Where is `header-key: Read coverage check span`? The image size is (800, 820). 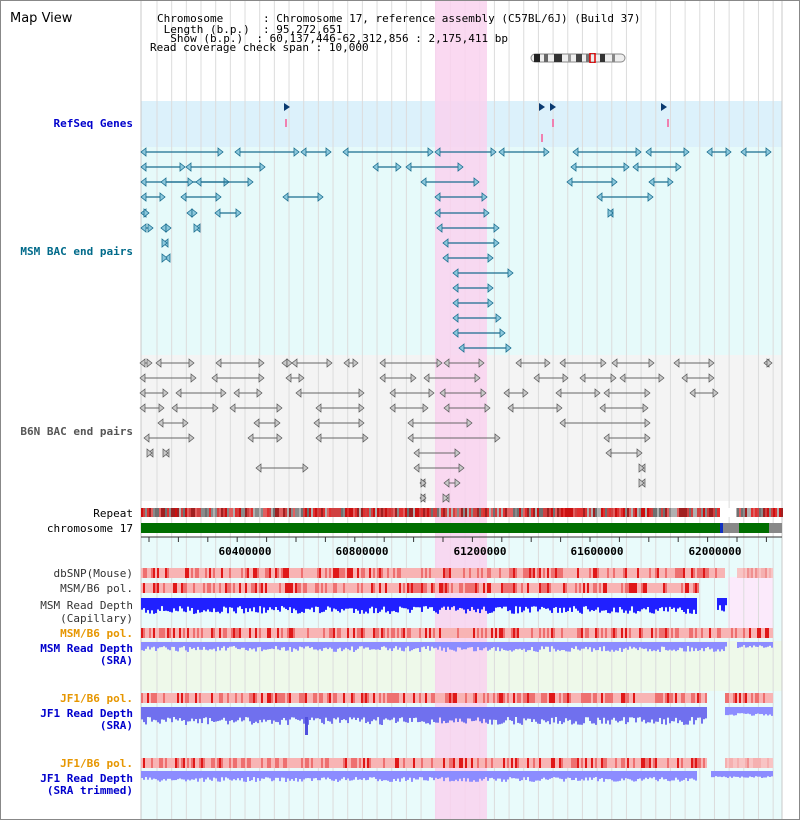
header-key: Read coverage check span is located at coordinates (229, 47).